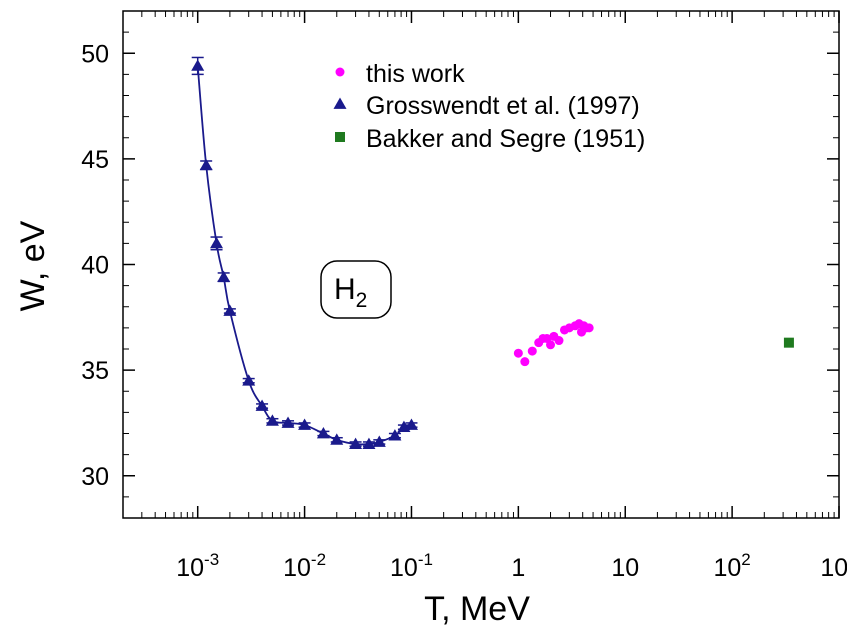 The height and width of the screenshot is (630, 847). Describe the element at coordinates (95, 266) in the screenshot. I see `y-tick-label: 40` at that location.